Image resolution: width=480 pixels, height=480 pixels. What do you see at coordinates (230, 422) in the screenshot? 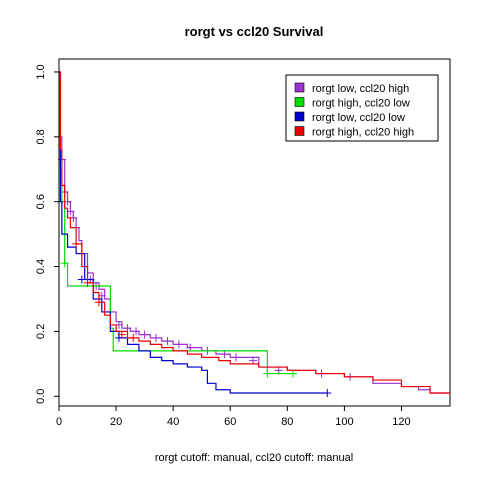
I see `x-tick-label: 60` at bounding box center [230, 422].